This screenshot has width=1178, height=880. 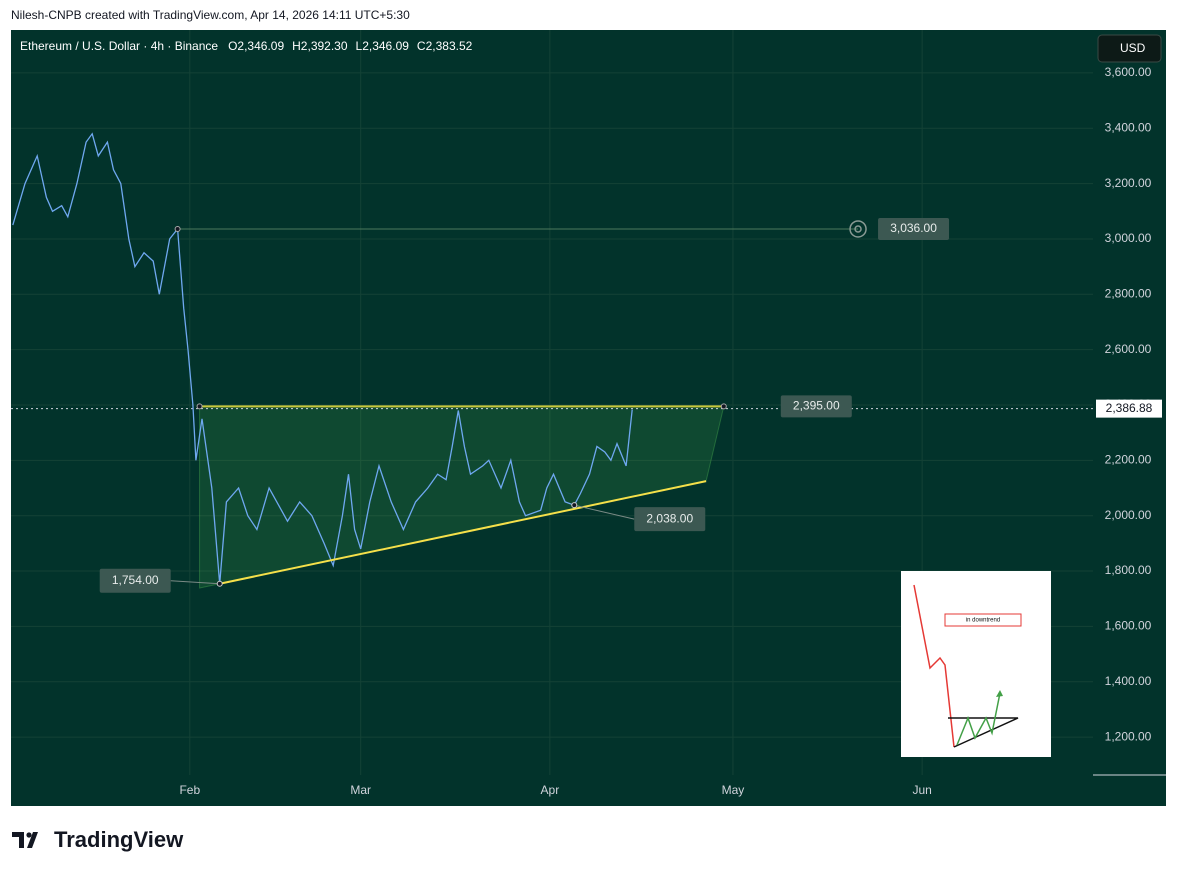 I want to click on last-price-label: 2,386.88, so click(x=1129, y=408).